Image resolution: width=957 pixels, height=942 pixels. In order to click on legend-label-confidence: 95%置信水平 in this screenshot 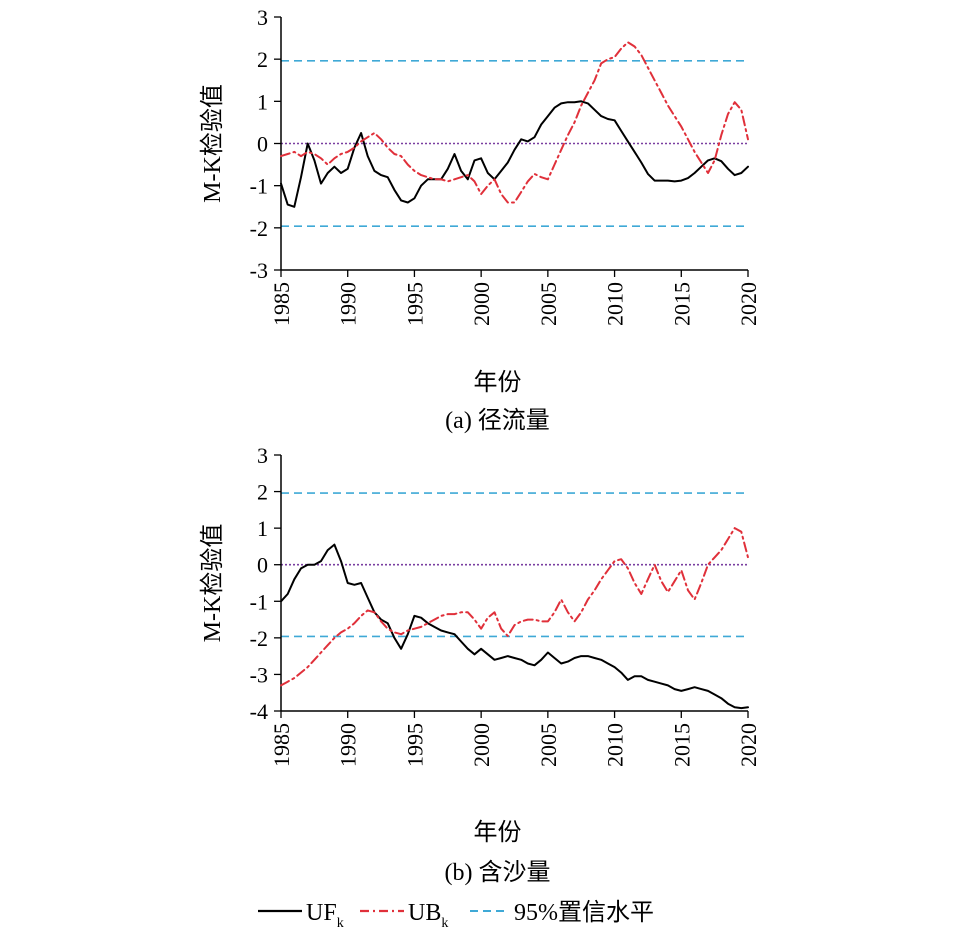, I will do `click(584, 912)`.